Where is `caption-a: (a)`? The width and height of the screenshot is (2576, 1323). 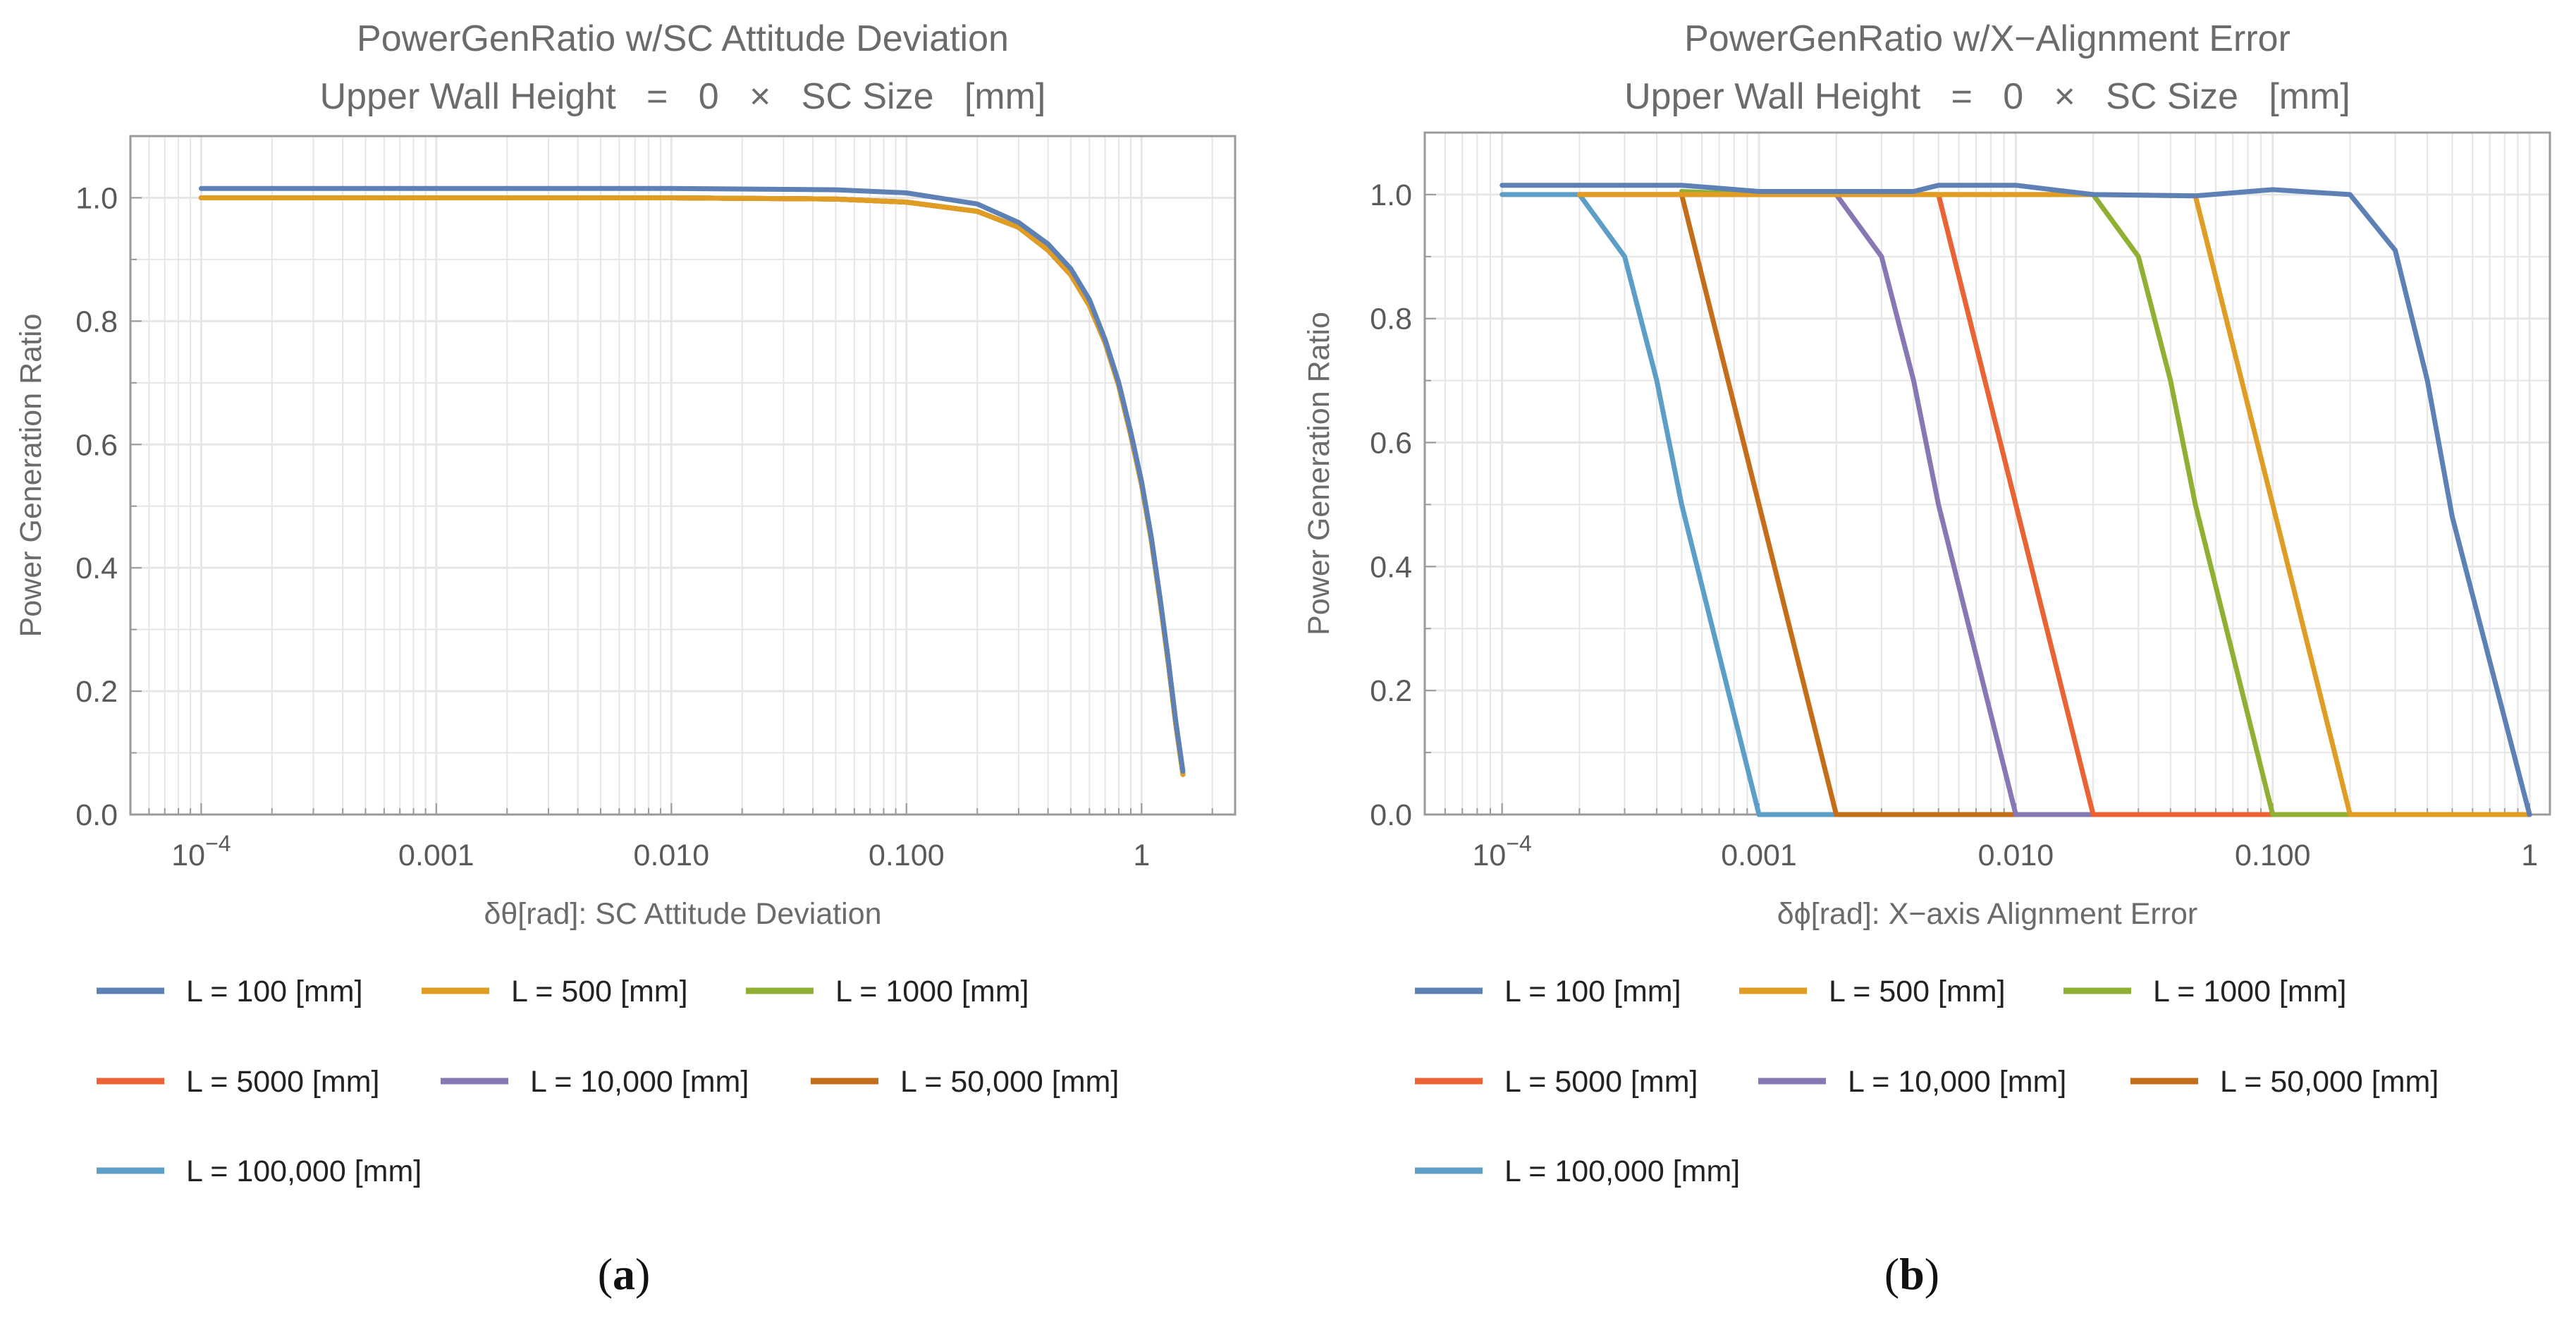
caption-a: (a) is located at coordinates (624, 1274).